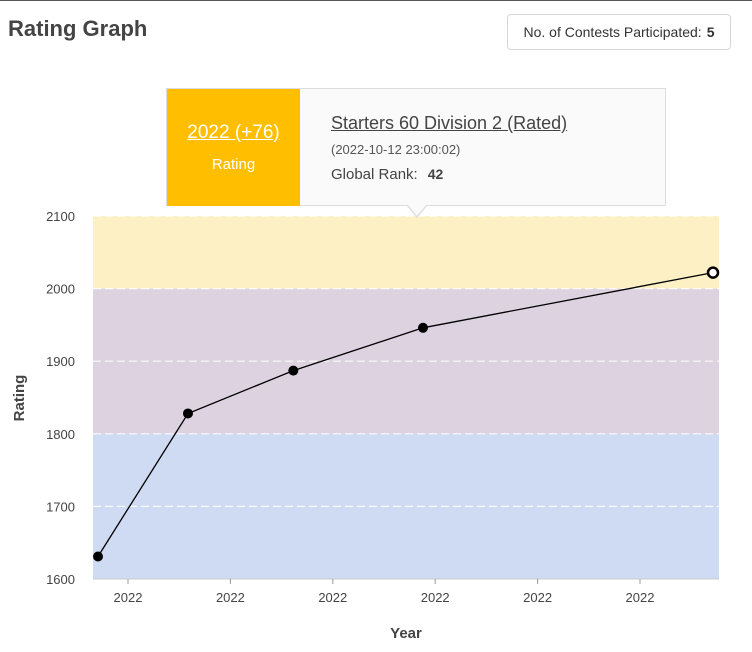 This screenshot has height=652, width=752. What do you see at coordinates (230, 597) in the screenshot?
I see `x-tick-label-1: 2022` at bounding box center [230, 597].